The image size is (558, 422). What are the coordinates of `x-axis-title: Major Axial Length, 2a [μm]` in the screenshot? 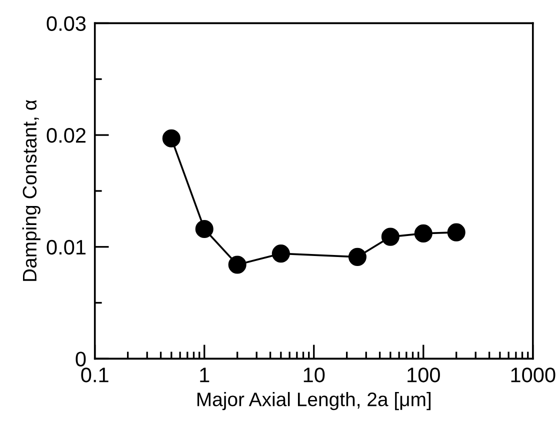 It's located at (314, 401).